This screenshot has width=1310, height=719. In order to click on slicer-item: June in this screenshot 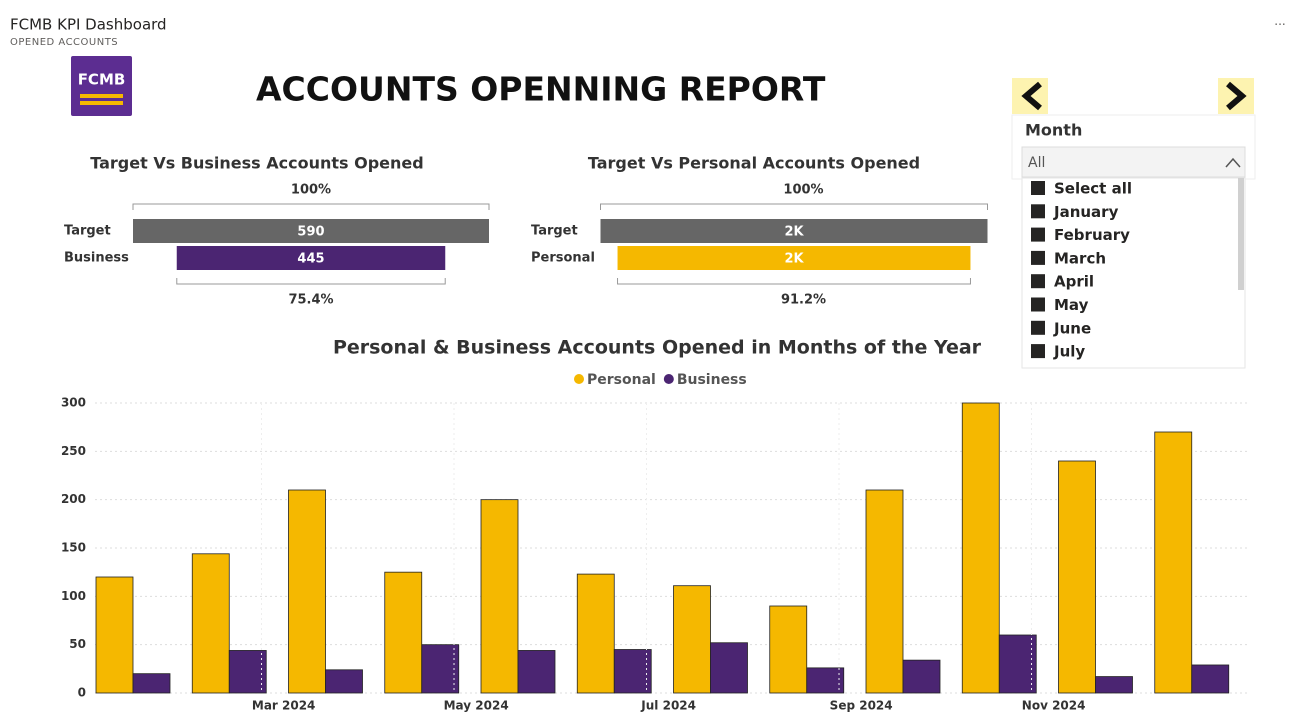, I will do `click(1072, 328)`.